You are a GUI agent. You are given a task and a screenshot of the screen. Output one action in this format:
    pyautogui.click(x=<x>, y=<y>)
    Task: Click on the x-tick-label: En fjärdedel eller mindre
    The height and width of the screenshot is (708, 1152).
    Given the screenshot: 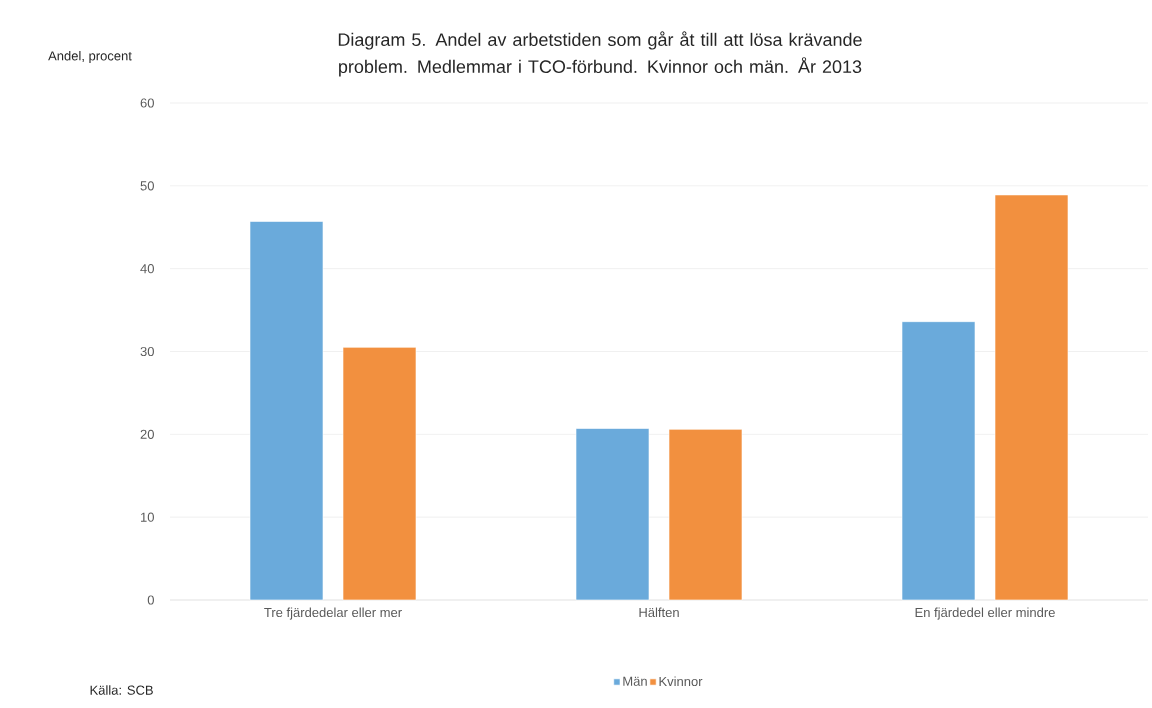 What is the action you would take?
    pyautogui.click(x=985, y=613)
    